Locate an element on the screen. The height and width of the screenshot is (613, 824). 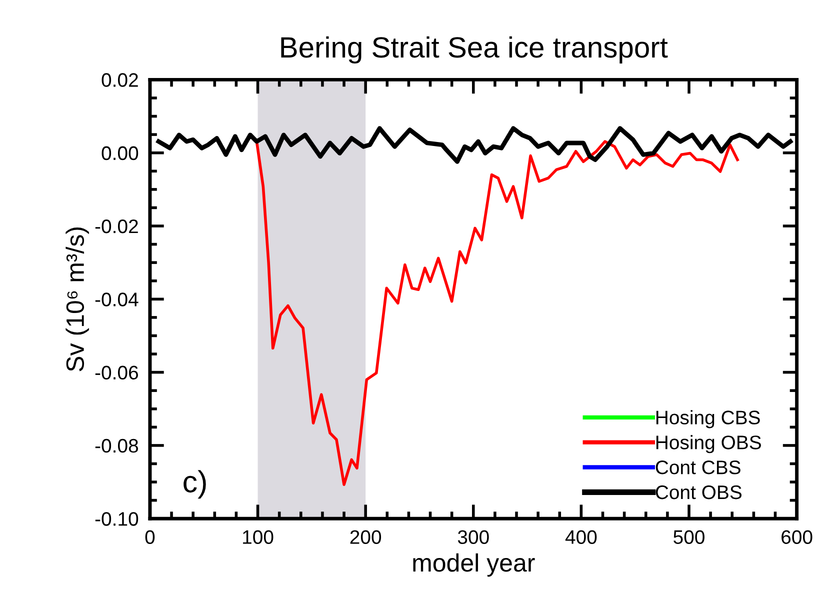
chart-title: Bering Strait Sea ice transport is located at coordinates (474, 50).